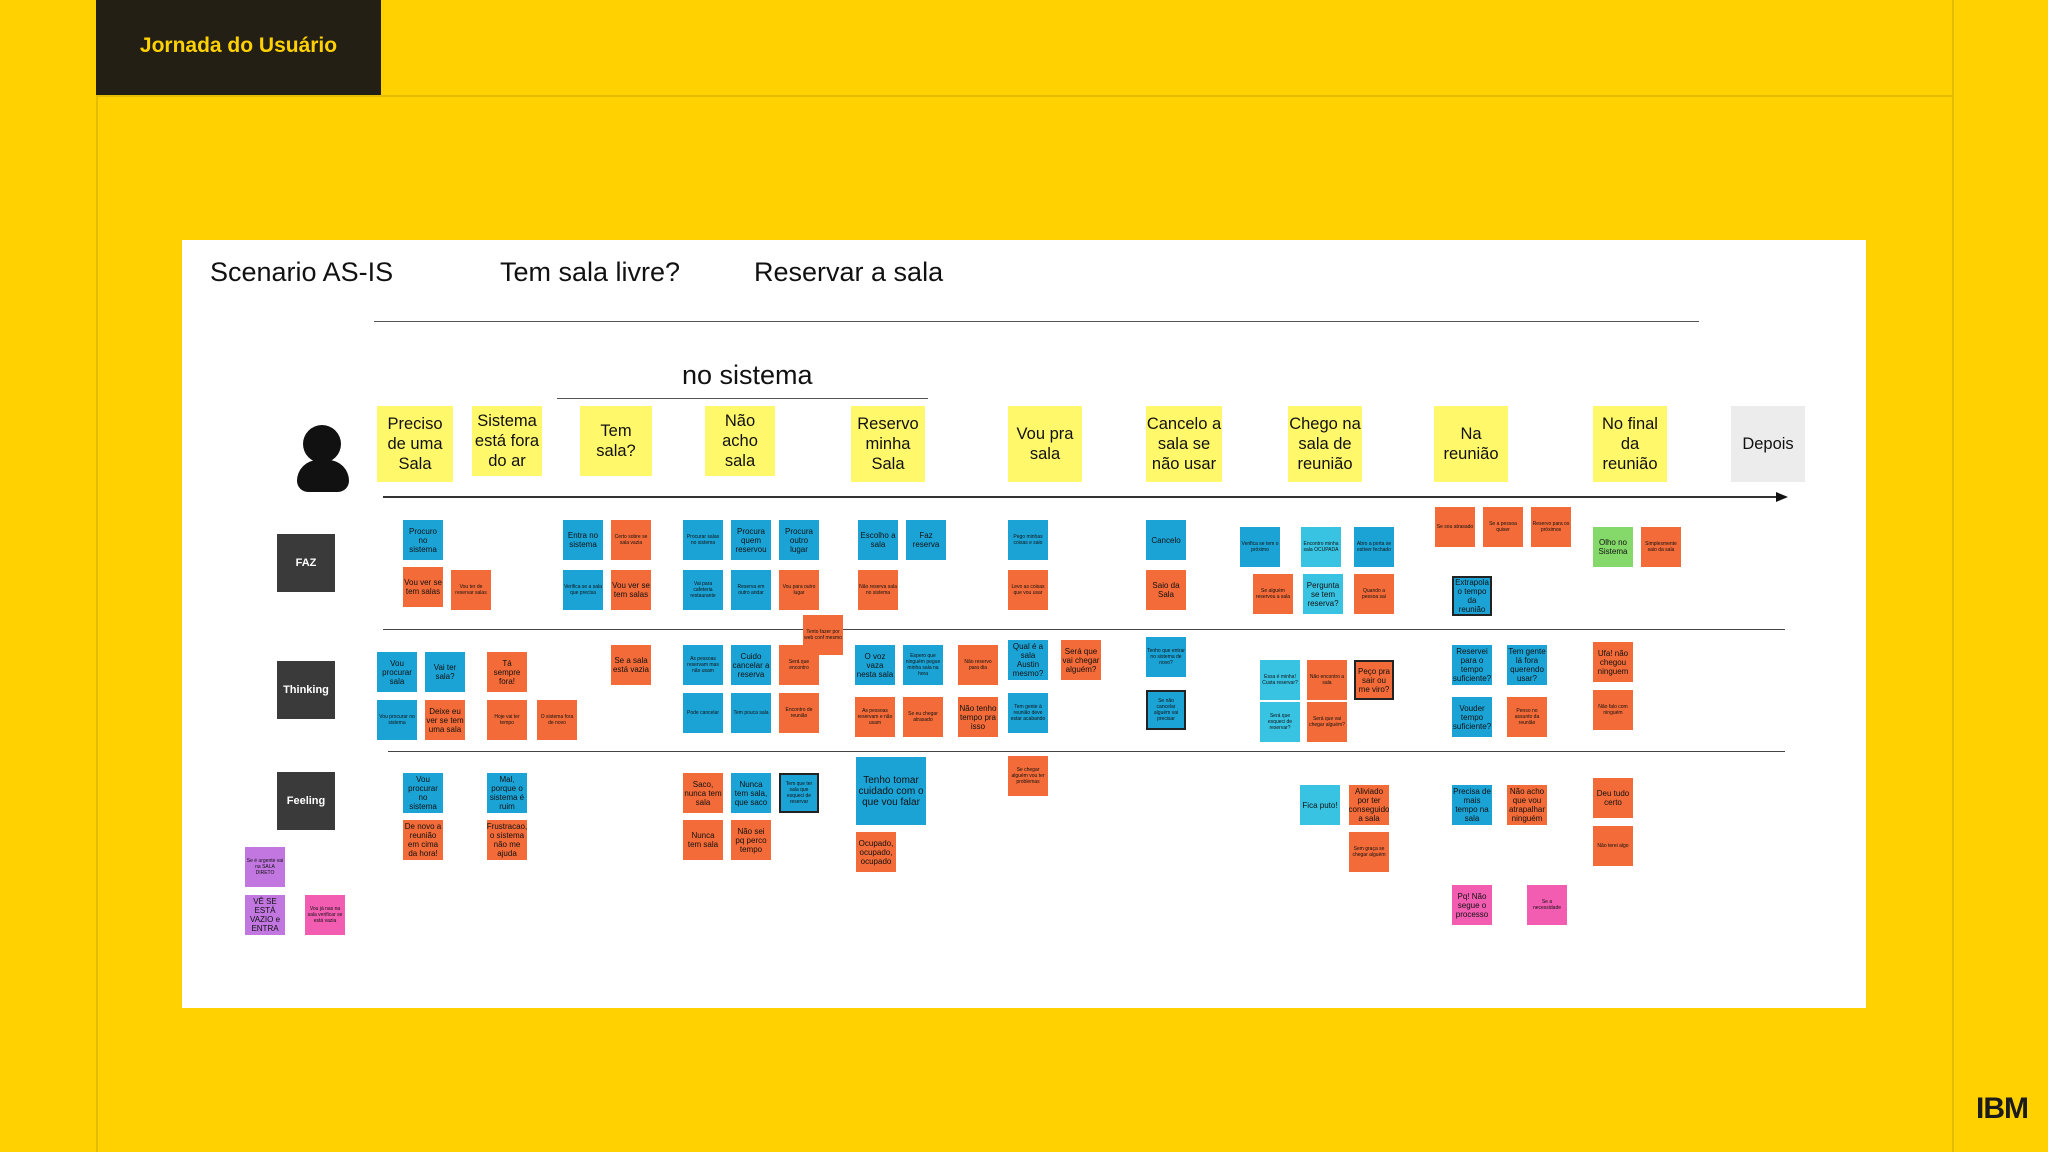 This screenshot has width=2048, height=1152. What do you see at coordinates (1613, 662) in the screenshot?
I see `sticky-note: Ufa! não chegou ninguem` at bounding box center [1613, 662].